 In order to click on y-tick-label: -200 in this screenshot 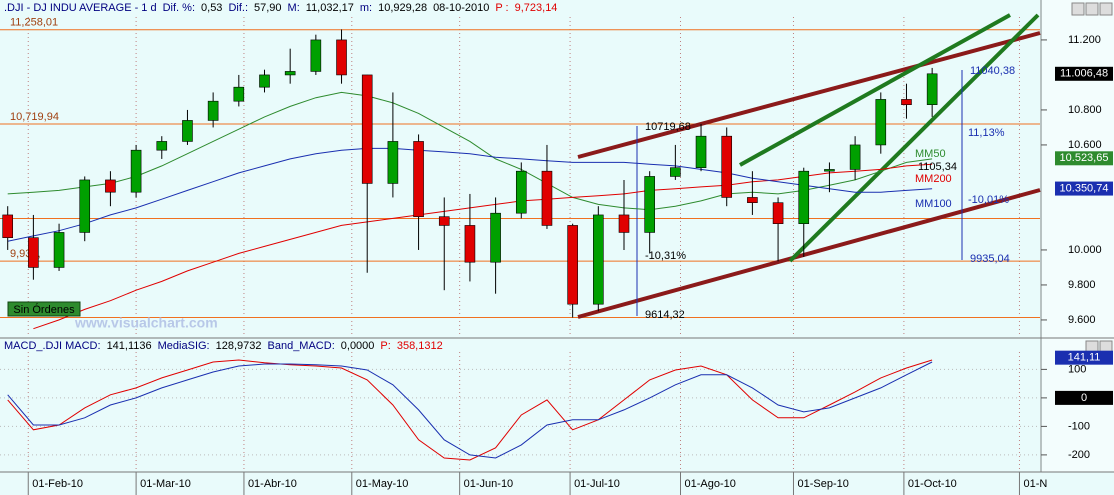, I will do `click(1079, 455)`.